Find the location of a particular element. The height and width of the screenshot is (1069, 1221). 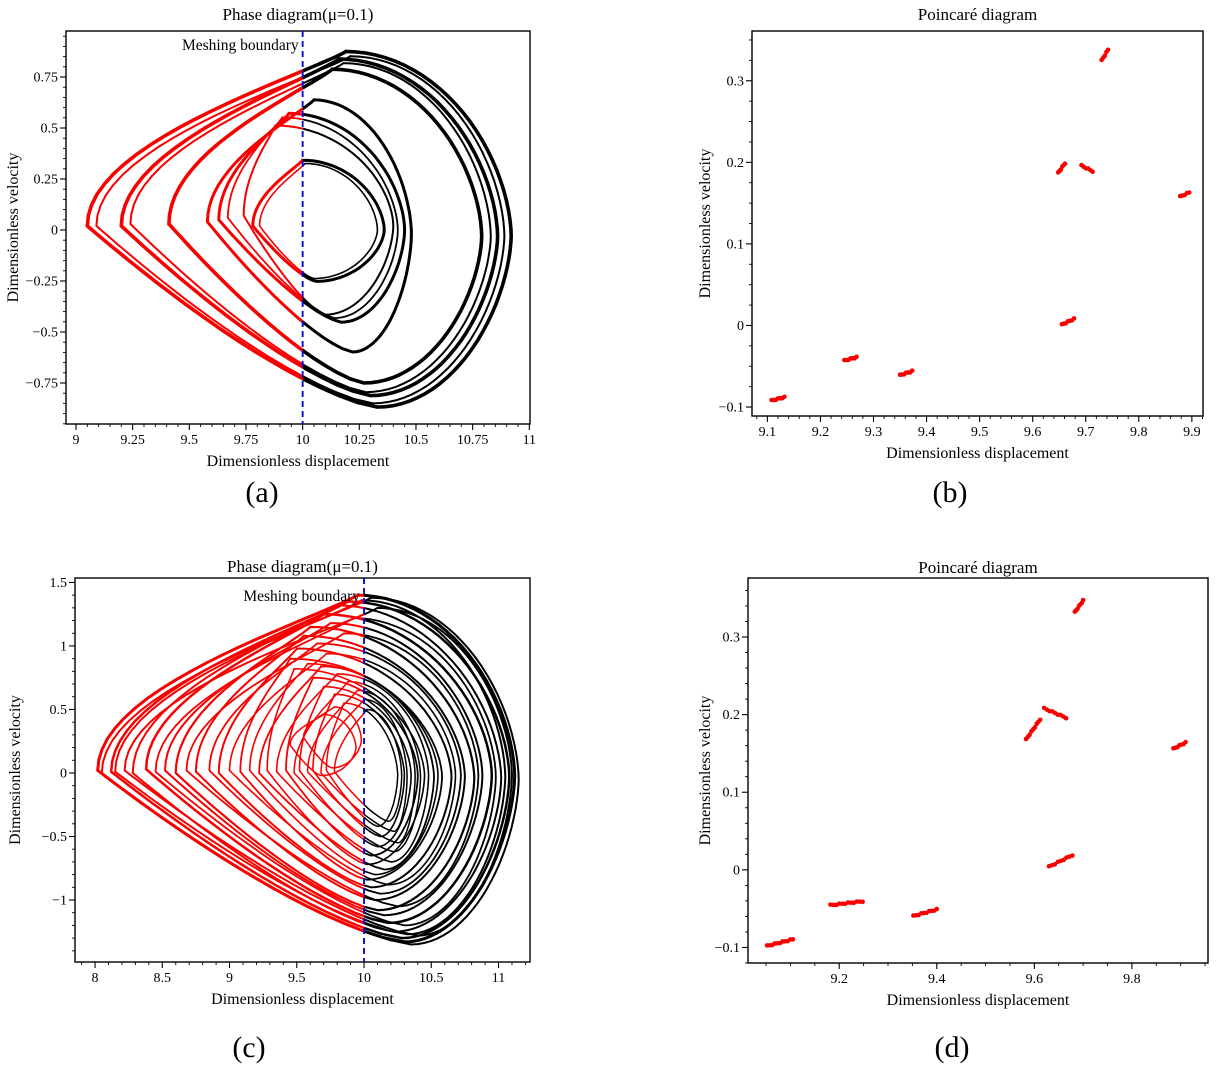

y-tick-label: 0.2 is located at coordinates (736, 163).